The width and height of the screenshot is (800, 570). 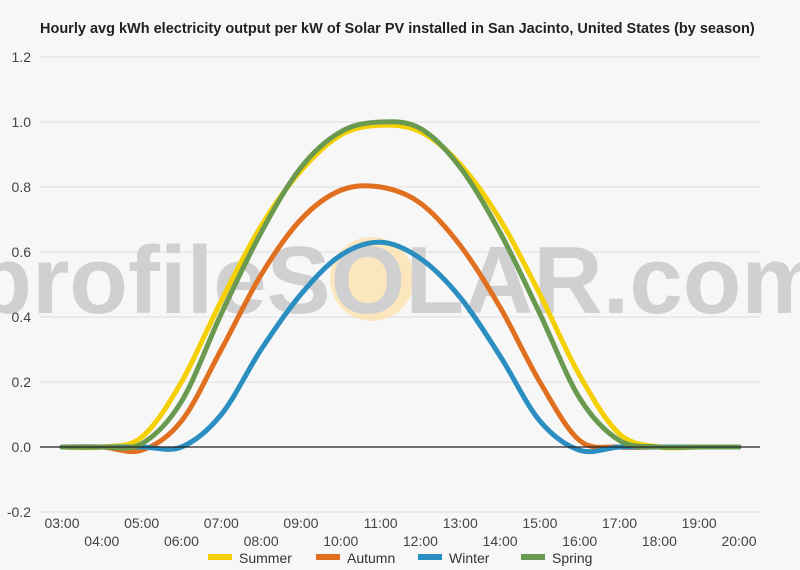 What do you see at coordinates (579, 541) in the screenshot?
I see `x-tick-label: 16:00` at bounding box center [579, 541].